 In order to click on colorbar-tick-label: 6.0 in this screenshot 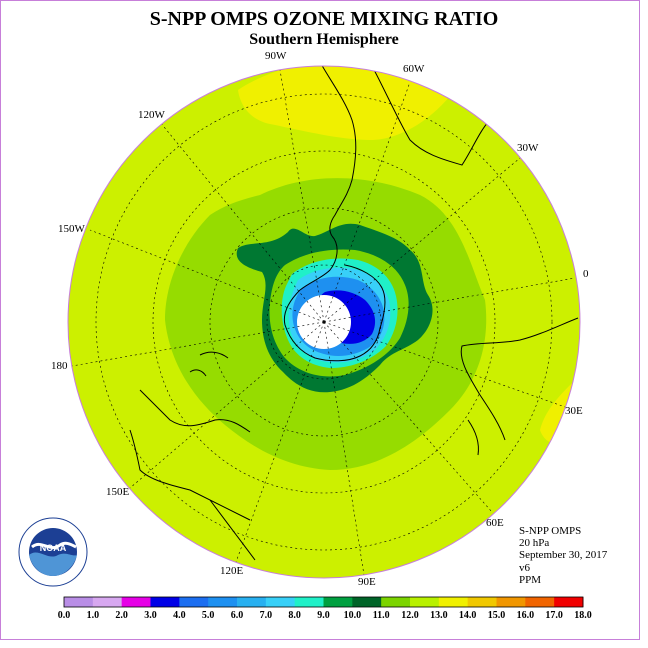, I will do `click(237, 615)`.